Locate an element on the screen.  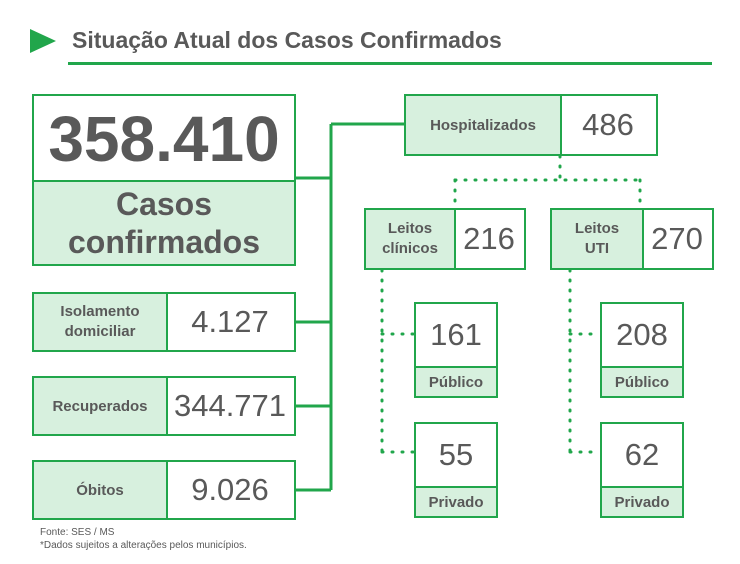
leitos-clinicos-box: Leitos clínicos 216 is located at coordinates (445, 239).